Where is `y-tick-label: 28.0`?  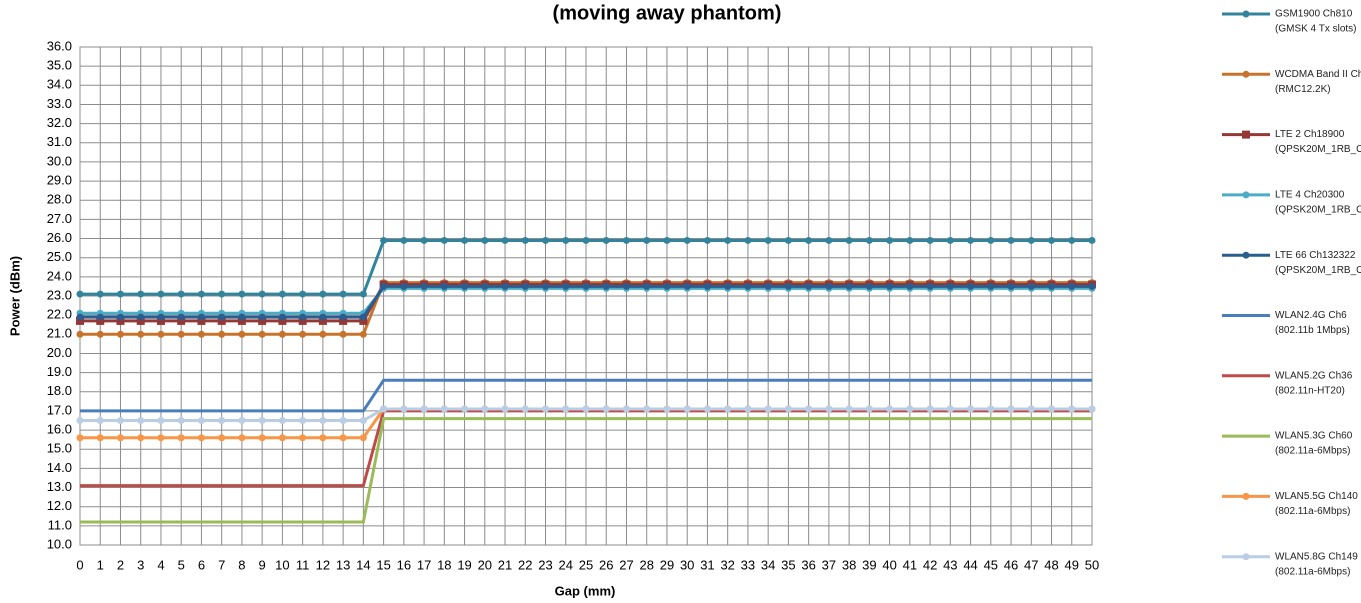
y-tick-label: 28.0 is located at coordinates (59, 199).